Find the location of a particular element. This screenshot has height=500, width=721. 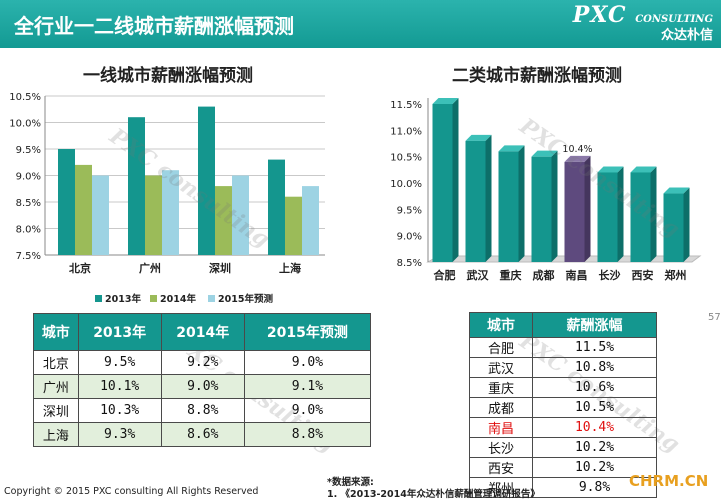

header-bar: 全行业一二线城市薪酬涨幅预测 PXC CONSULTING 众达朴信 is located at coordinates (360, 24).